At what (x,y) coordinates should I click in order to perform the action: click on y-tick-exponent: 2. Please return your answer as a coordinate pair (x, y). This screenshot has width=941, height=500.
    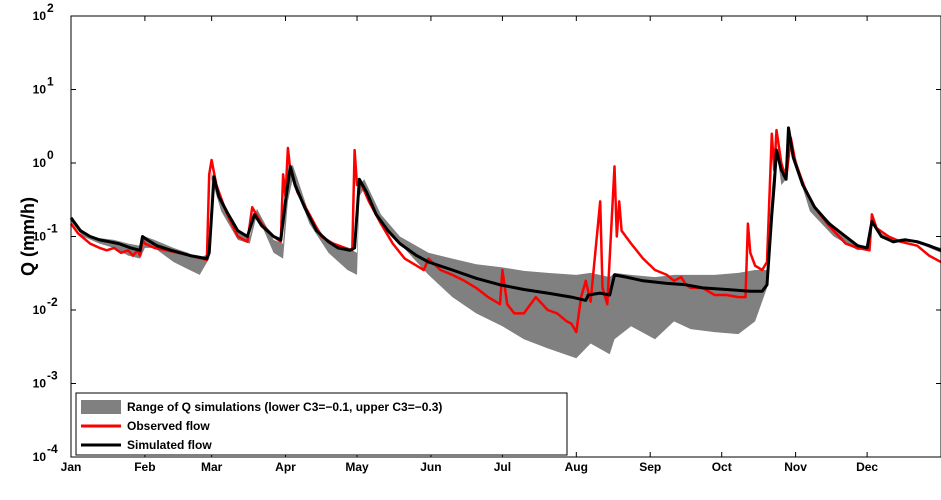
    Looking at the image, I should click on (50, 8).